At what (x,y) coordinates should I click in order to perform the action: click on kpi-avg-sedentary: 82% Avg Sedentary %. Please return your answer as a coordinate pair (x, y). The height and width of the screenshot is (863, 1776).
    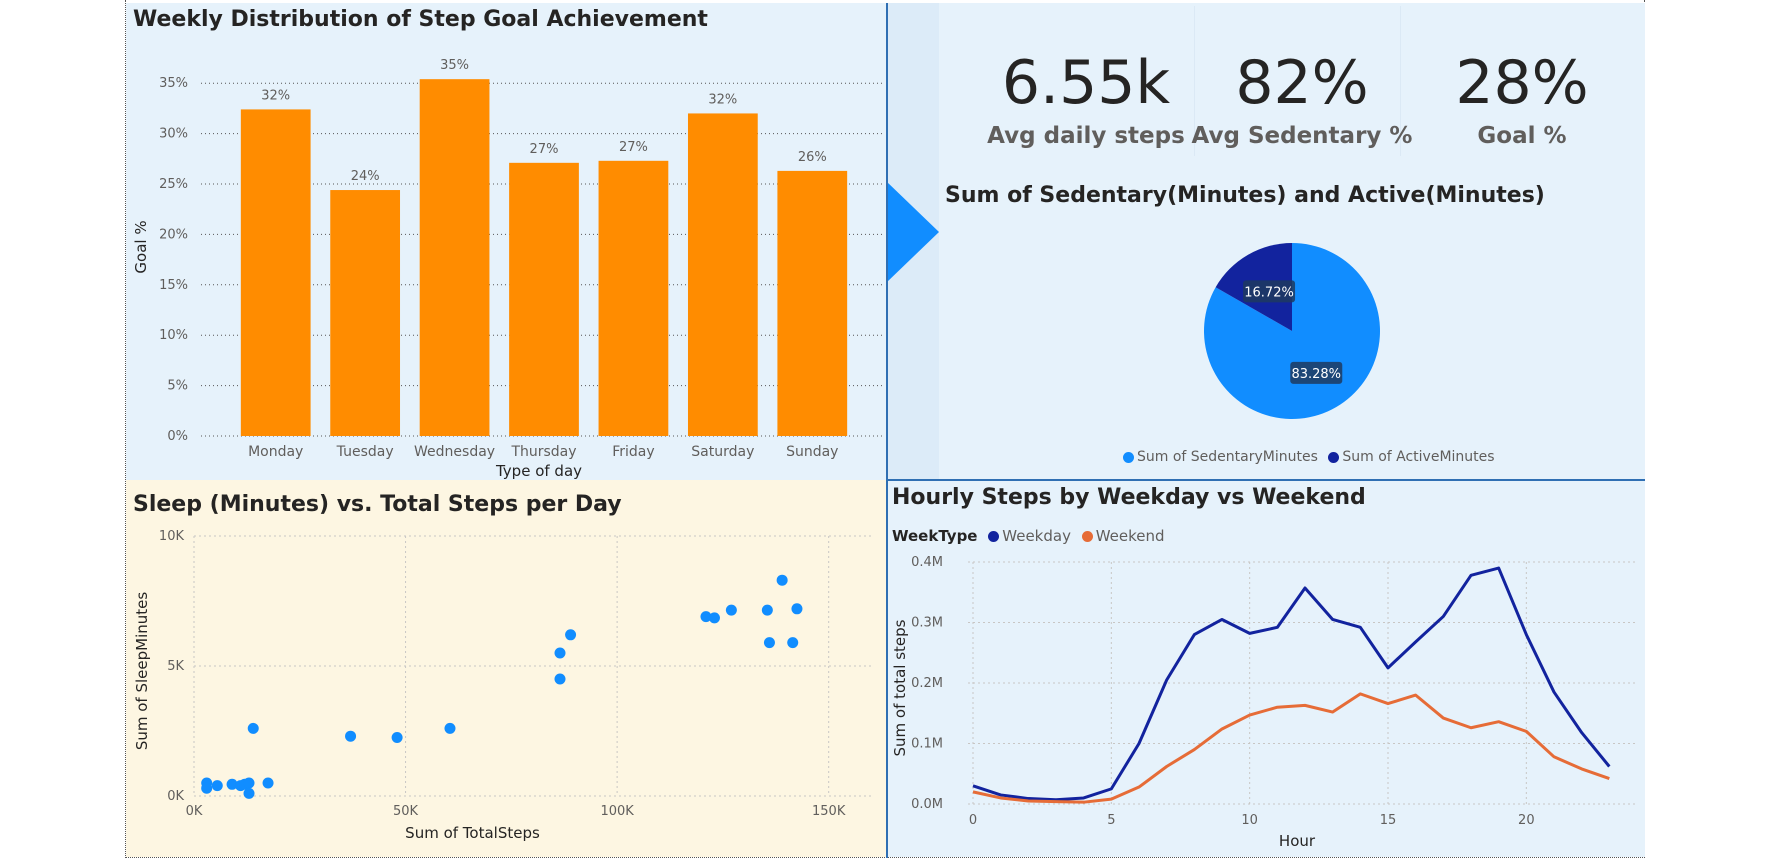
    Looking at the image, I should click on (1302, 101).